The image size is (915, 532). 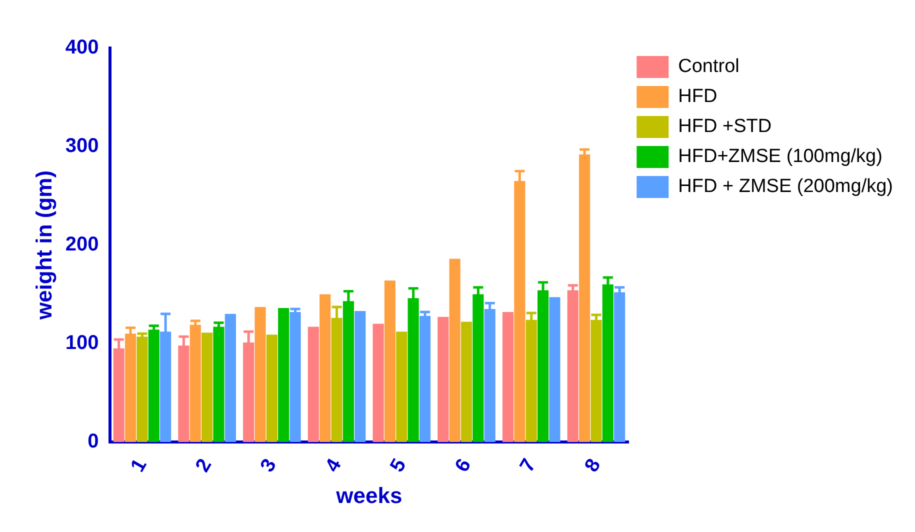 I want to click on x-axis-title: weeks, so click(x=368, y=495).